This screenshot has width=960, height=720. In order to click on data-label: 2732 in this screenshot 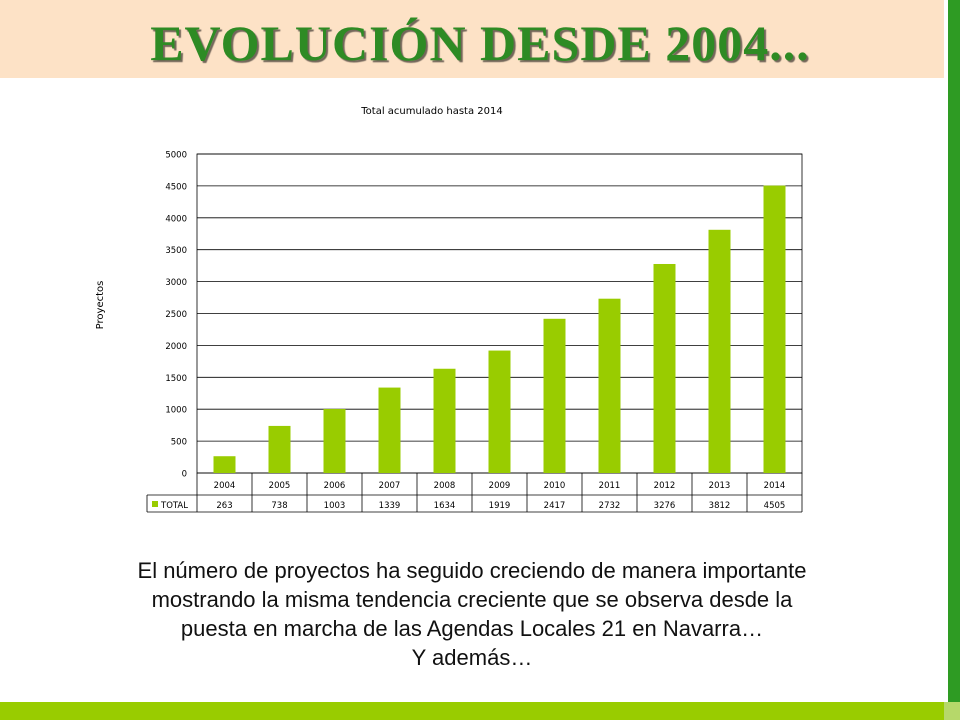, I will do `click(610, 506)`.